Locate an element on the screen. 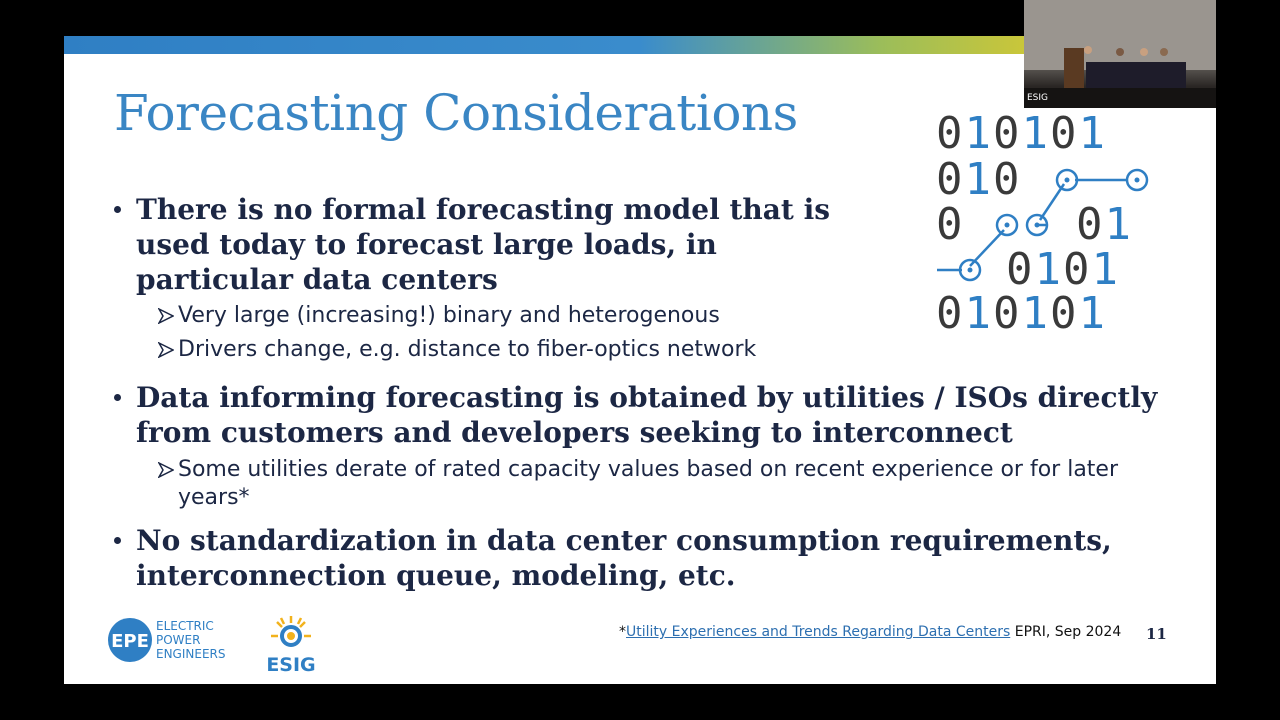 Image resolution: width=1280 pixels, height=720 pixels. video-scene is located at coordinates (1120, 54).